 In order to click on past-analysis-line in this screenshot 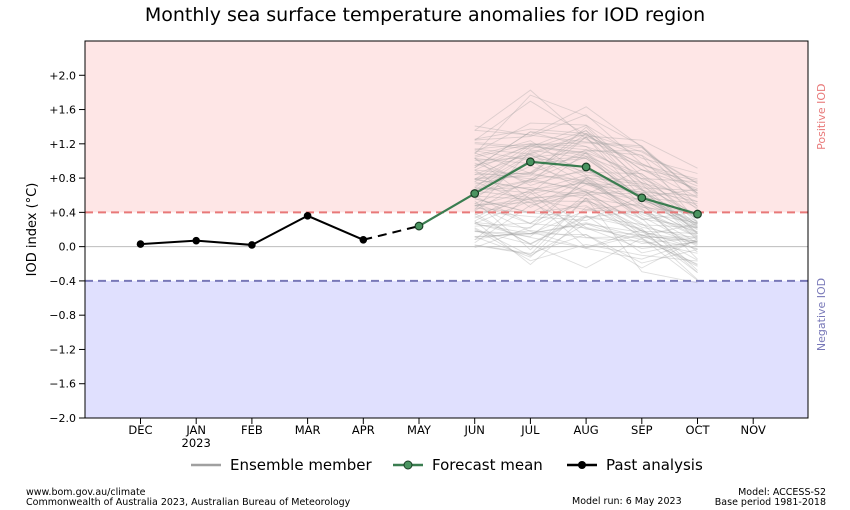, I will do `click(252, 230)`.